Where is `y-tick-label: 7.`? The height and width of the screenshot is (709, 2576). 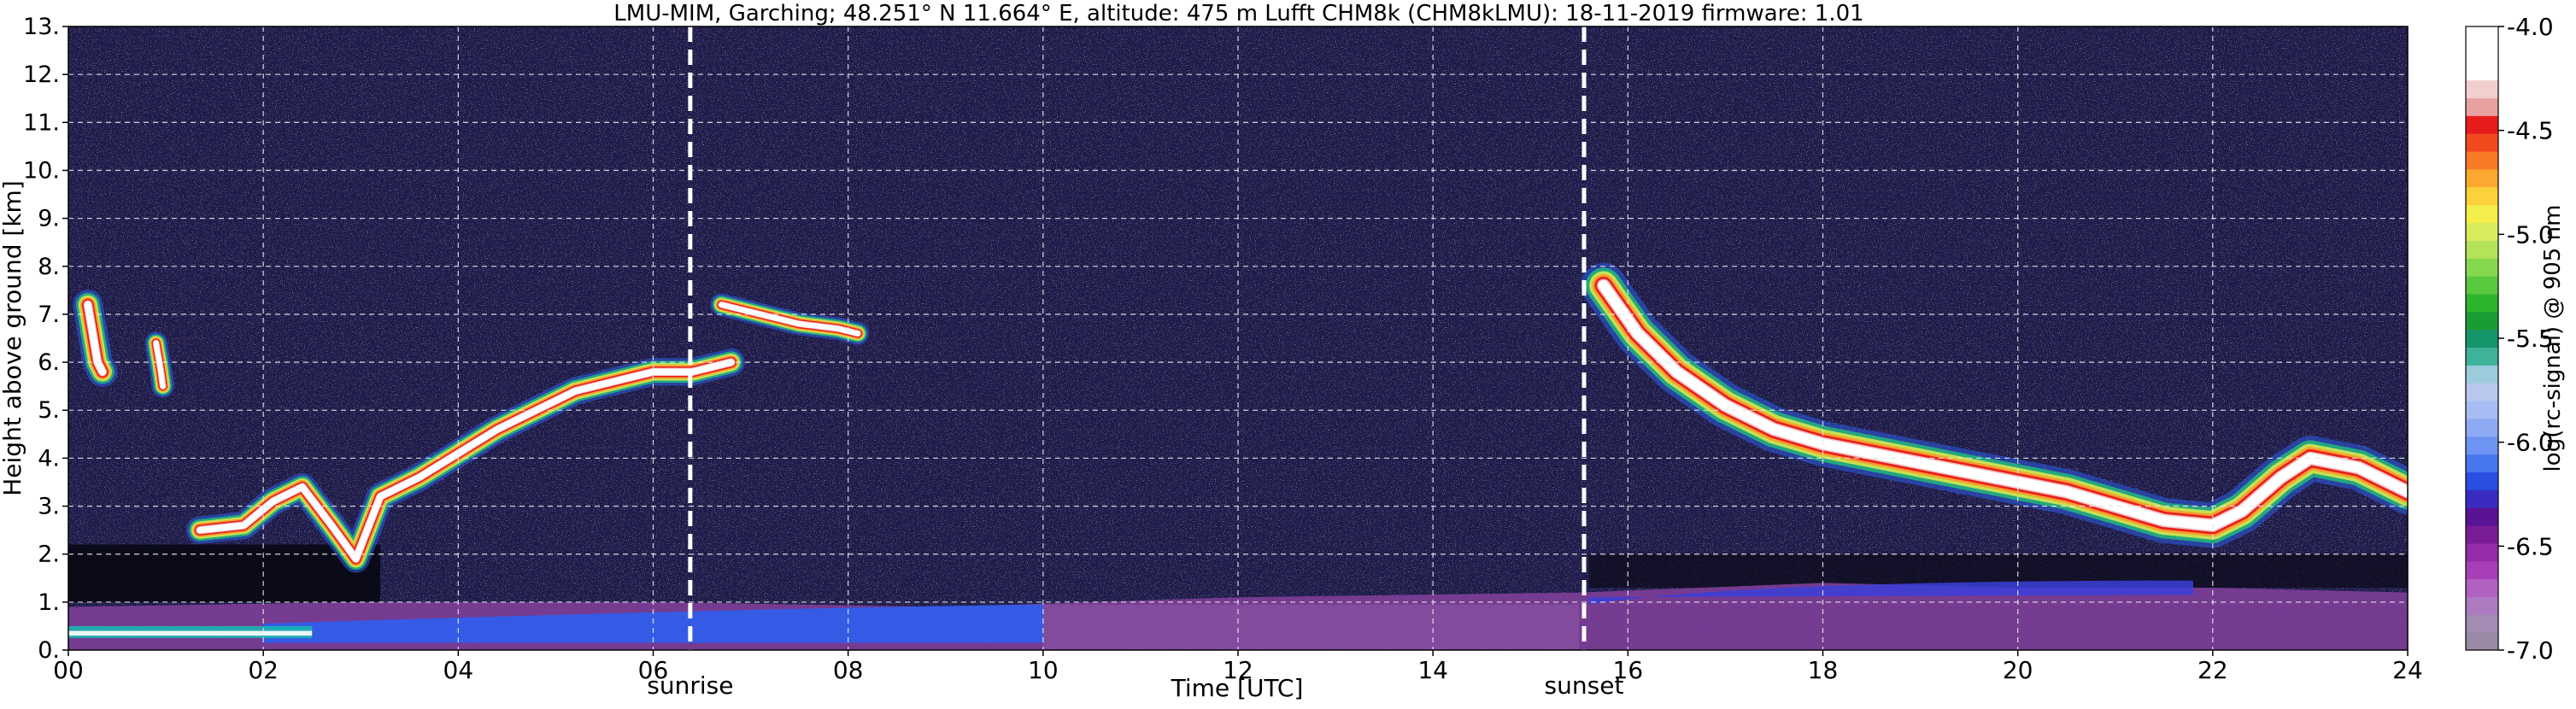 y-tick-label: 7. is located at coordinates (49, 315).